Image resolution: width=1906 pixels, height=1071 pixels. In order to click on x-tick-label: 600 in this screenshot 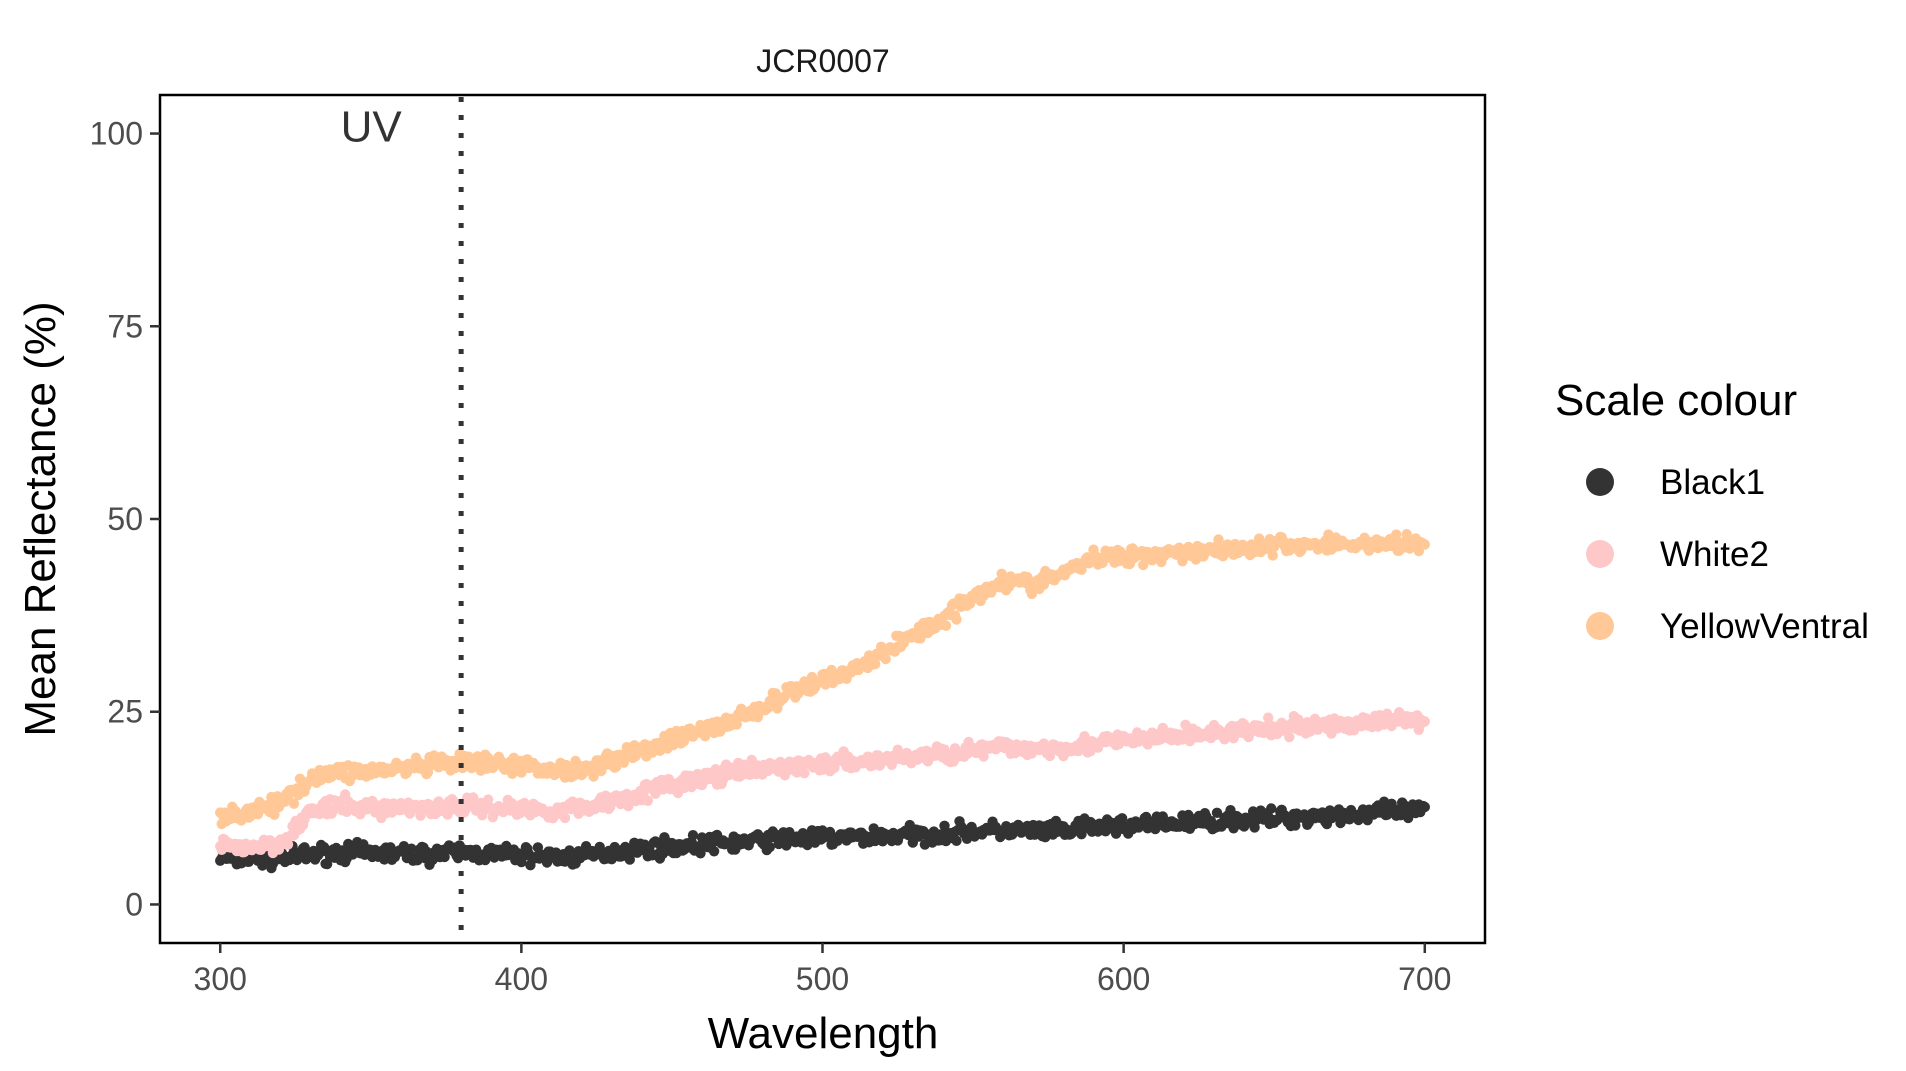, I will do `click(1123, 979)`.